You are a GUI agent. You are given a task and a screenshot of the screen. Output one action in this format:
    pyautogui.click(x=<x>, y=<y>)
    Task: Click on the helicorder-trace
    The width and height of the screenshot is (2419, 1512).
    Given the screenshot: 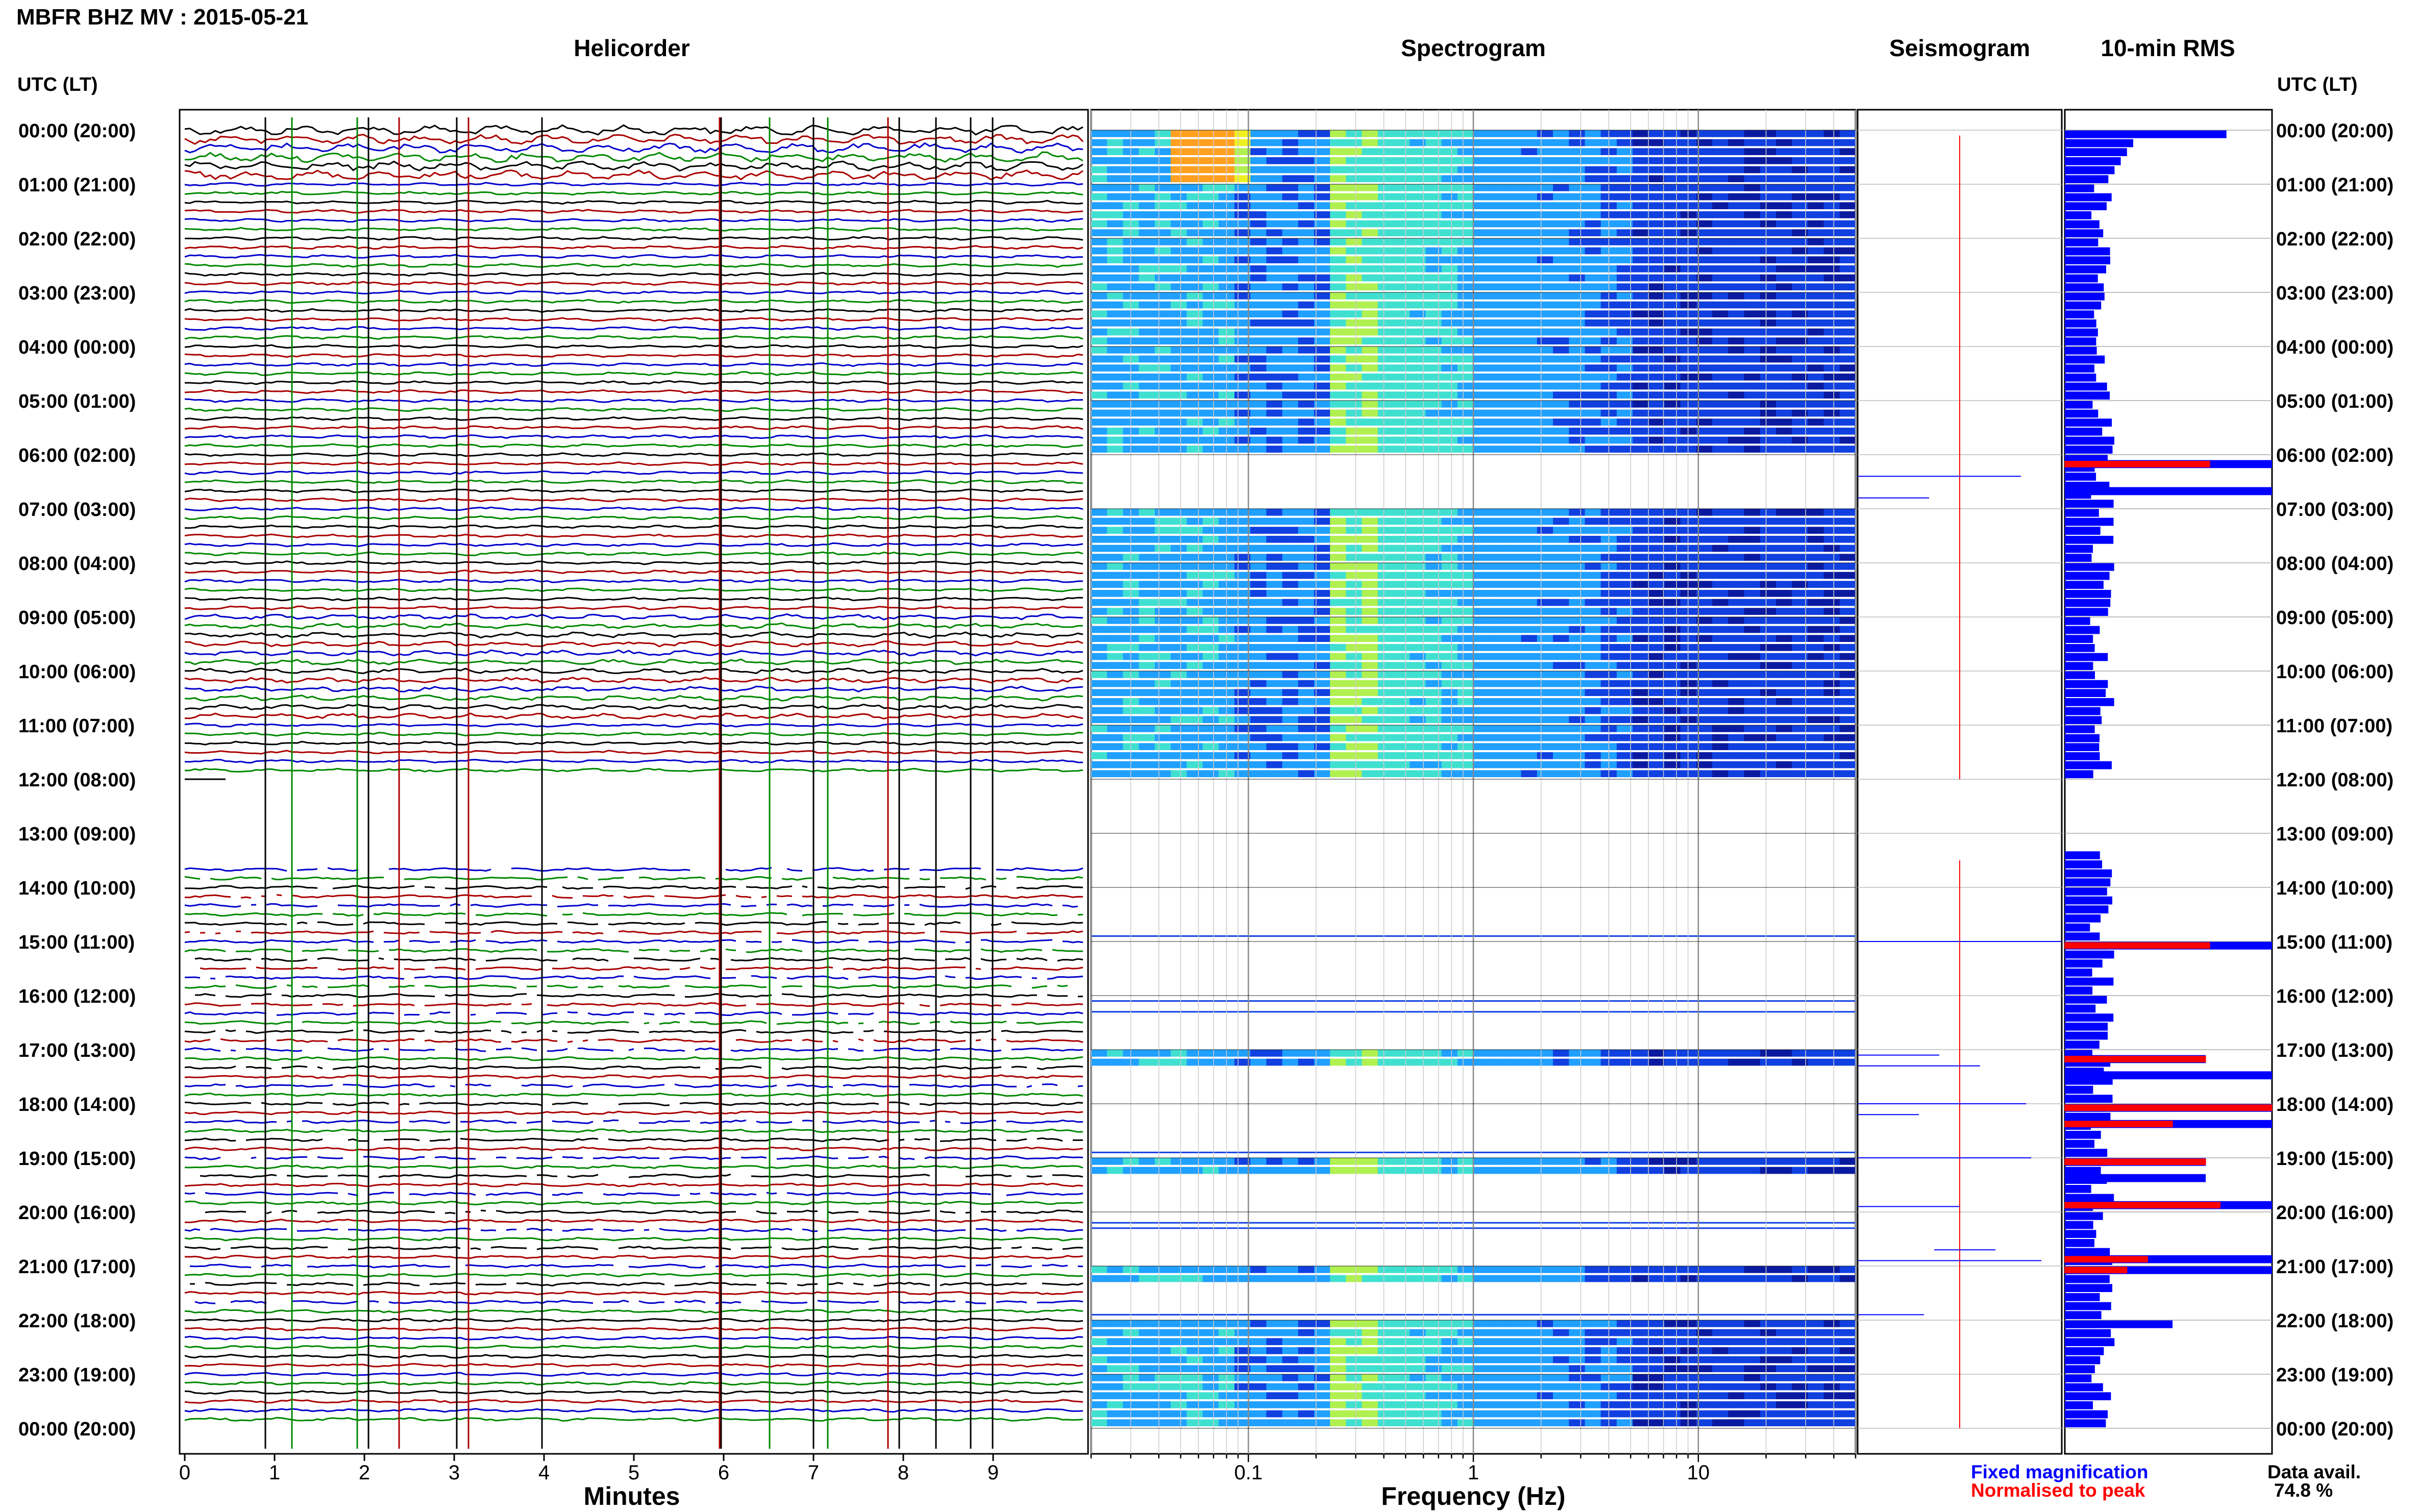 What is the action you would take?
    pyautogui.click(x=633, y=1085)
    